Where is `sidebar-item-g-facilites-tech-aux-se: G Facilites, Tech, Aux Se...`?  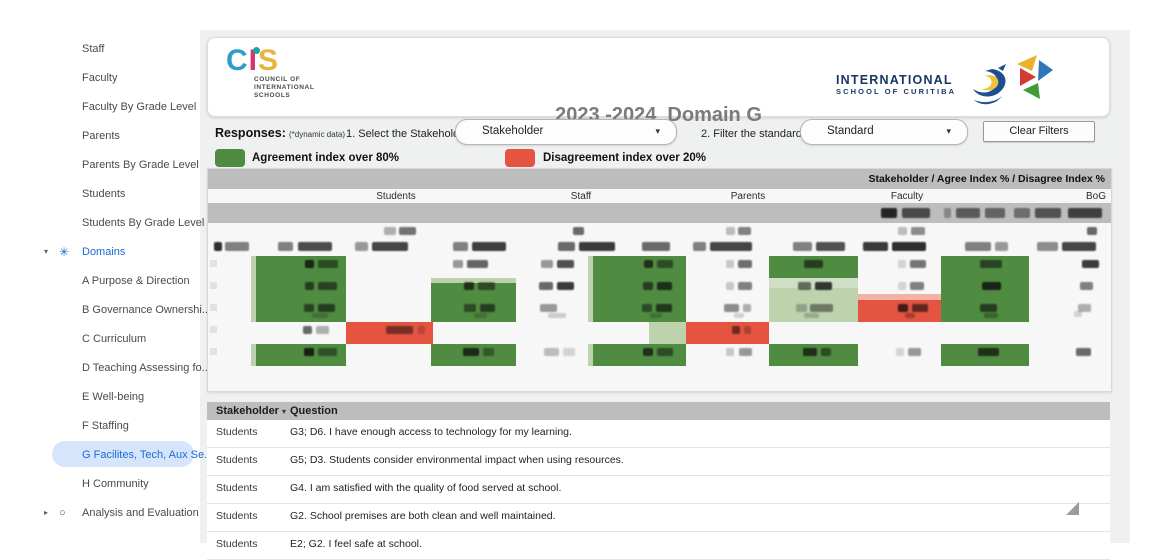
sidebar-item-g-facilites-tech-aux-se: G Facilites, Tech, Aux Se... is located at coordinates (106, 454).